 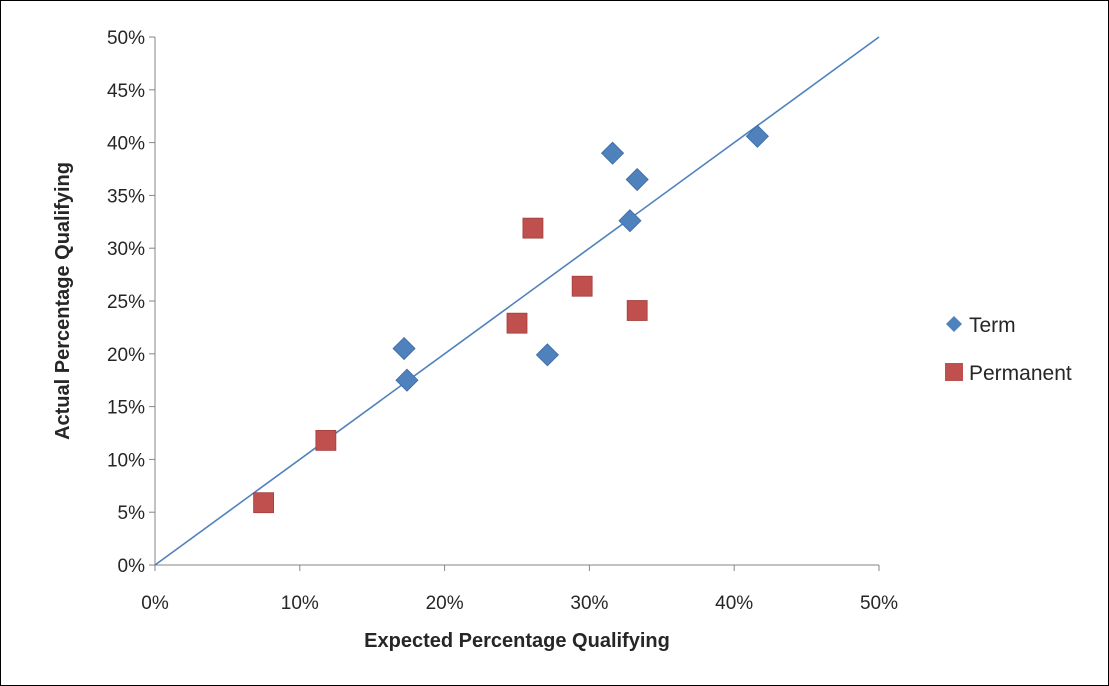 I want to click on y-tick-label: 5%, so click(x=132, y=513).